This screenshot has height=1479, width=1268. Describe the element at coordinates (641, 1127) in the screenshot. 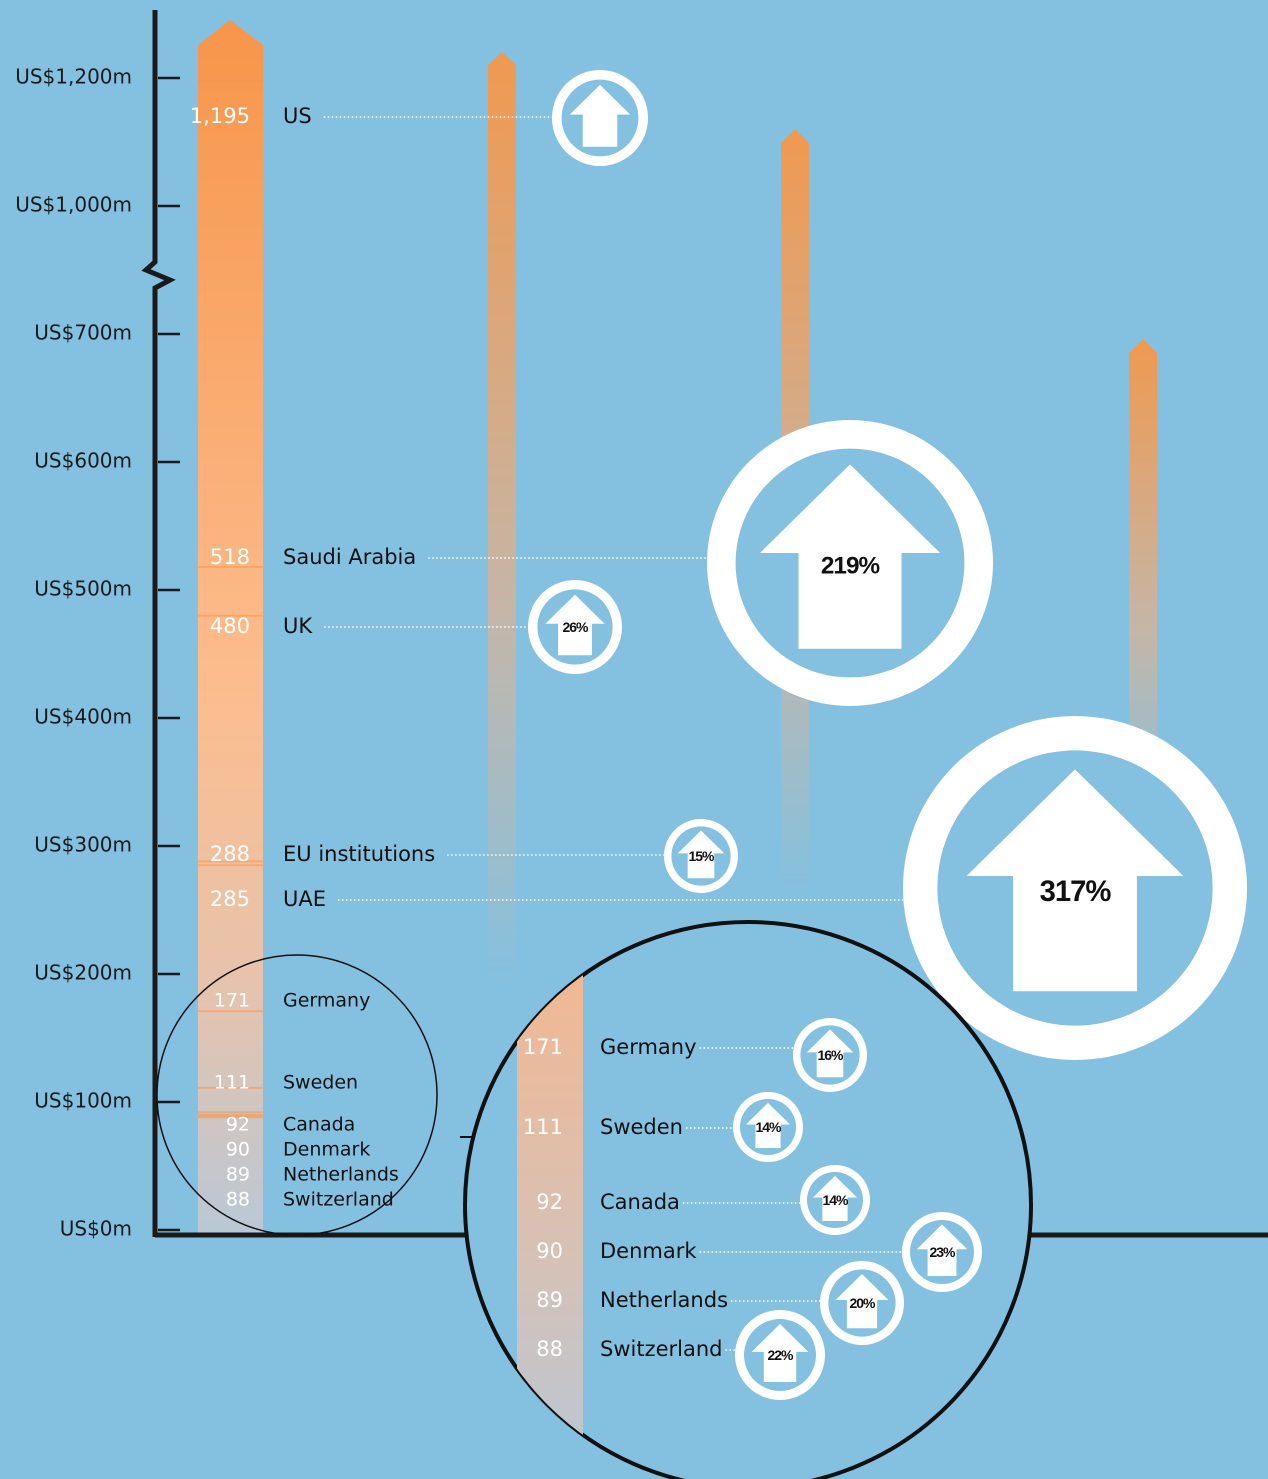

I see `zoom-category-label: Sweden` at that location.